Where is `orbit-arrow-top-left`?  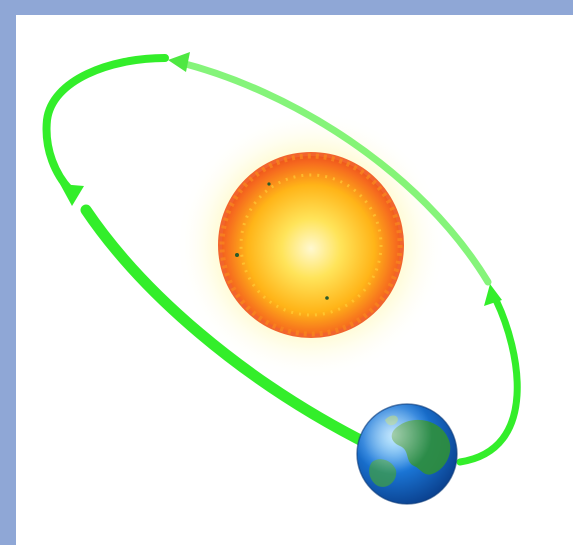
orbit-arrow-top-left is located at coordinates (105, 124).